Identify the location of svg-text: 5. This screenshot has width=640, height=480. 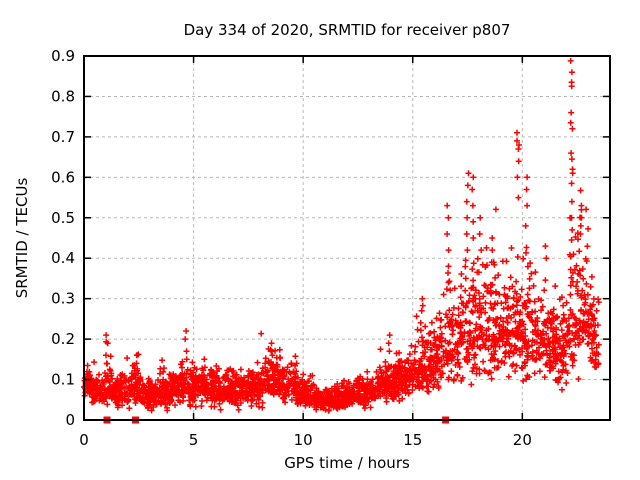
(194, 440).